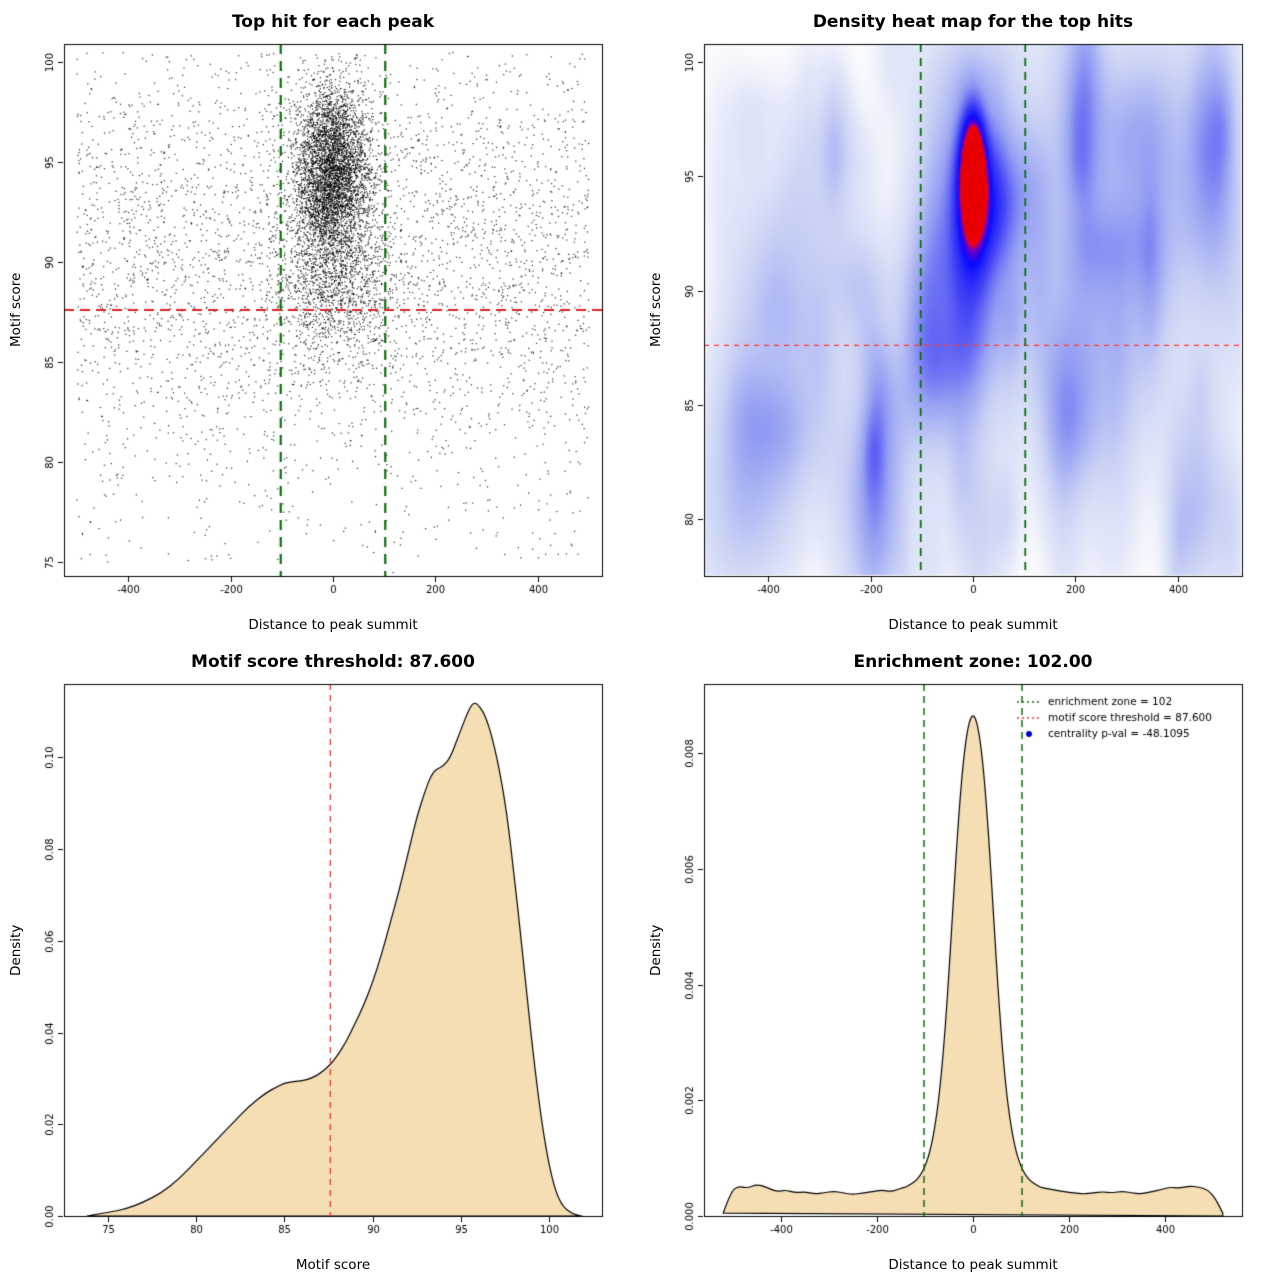 This screenshot has height=1280, width=1280. Describe the element at coordinates (973, 662) in the screenshot. I see `panel-title: Enrichment zone: 102.00` at that location.